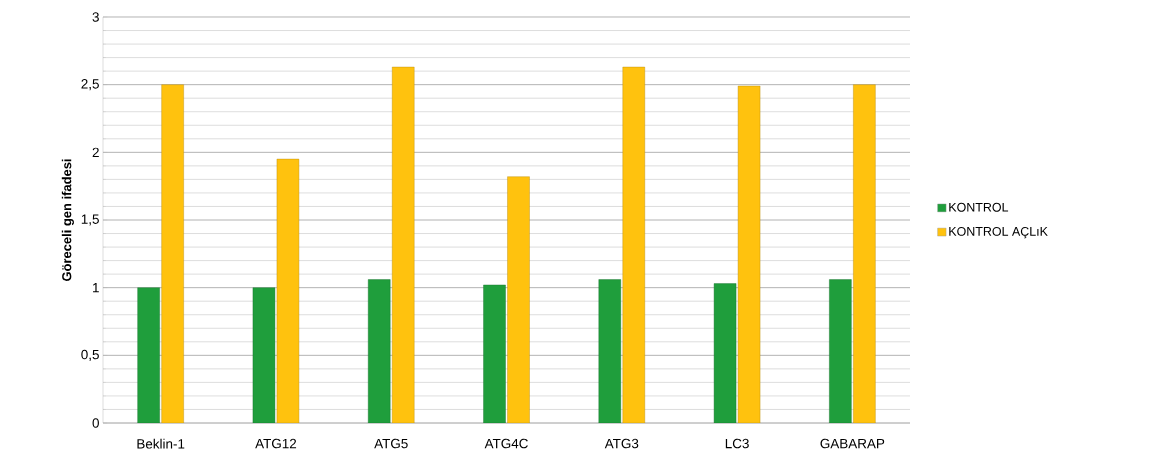 The height and width of the screenshot is (474, 1162). Describe the element at coordinates (391, 443) in the screenshot. I see `x-tick-label: ATG5` at that location.